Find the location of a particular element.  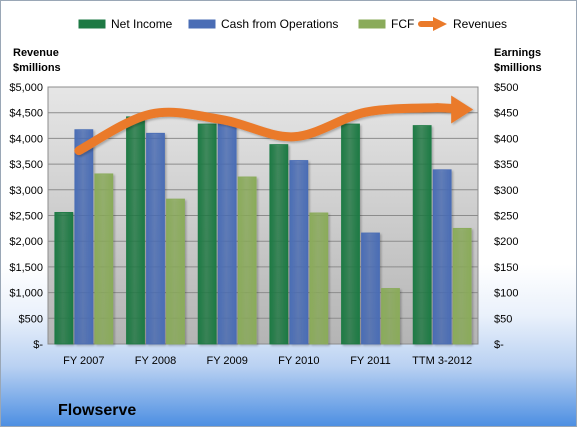

x-tick-label: TTM 3-2012 is located at coordinates (442, 361).